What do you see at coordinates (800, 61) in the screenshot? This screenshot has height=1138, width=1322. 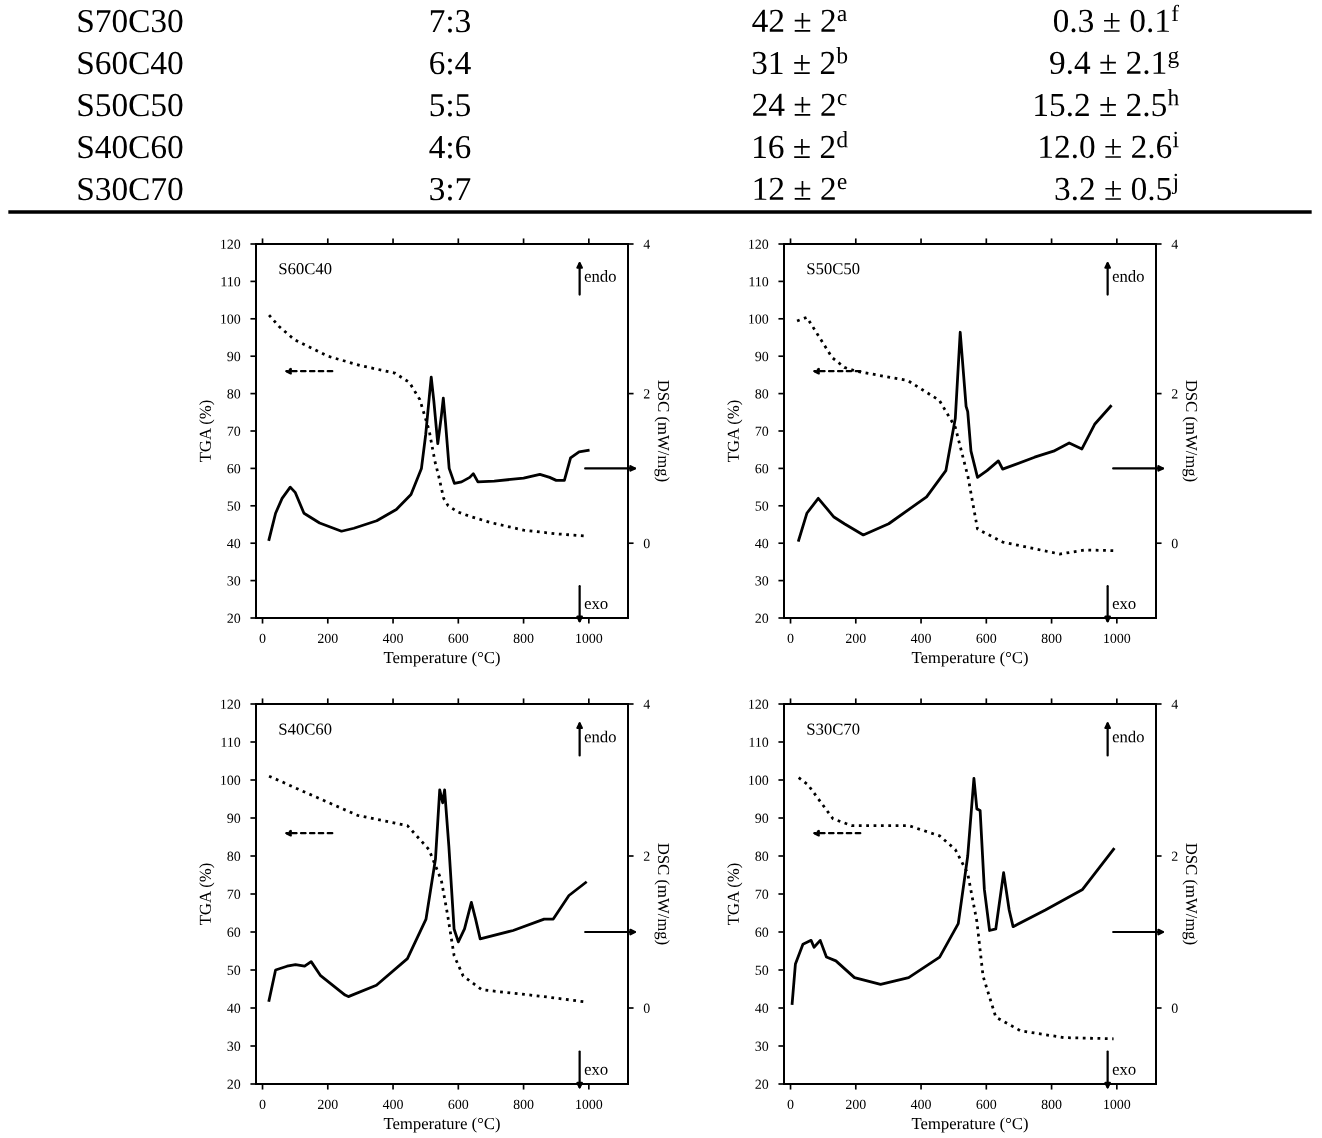 I see `text: 31 ± 2$^{b}$` at bounding box center [800, 61].